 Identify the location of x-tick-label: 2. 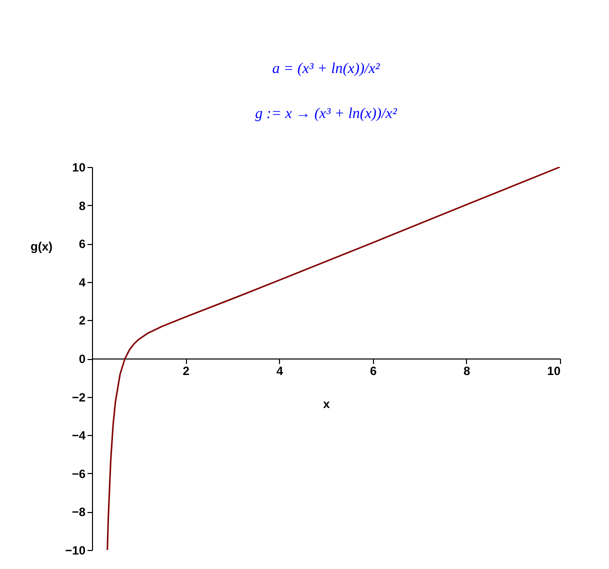
(186, 371).